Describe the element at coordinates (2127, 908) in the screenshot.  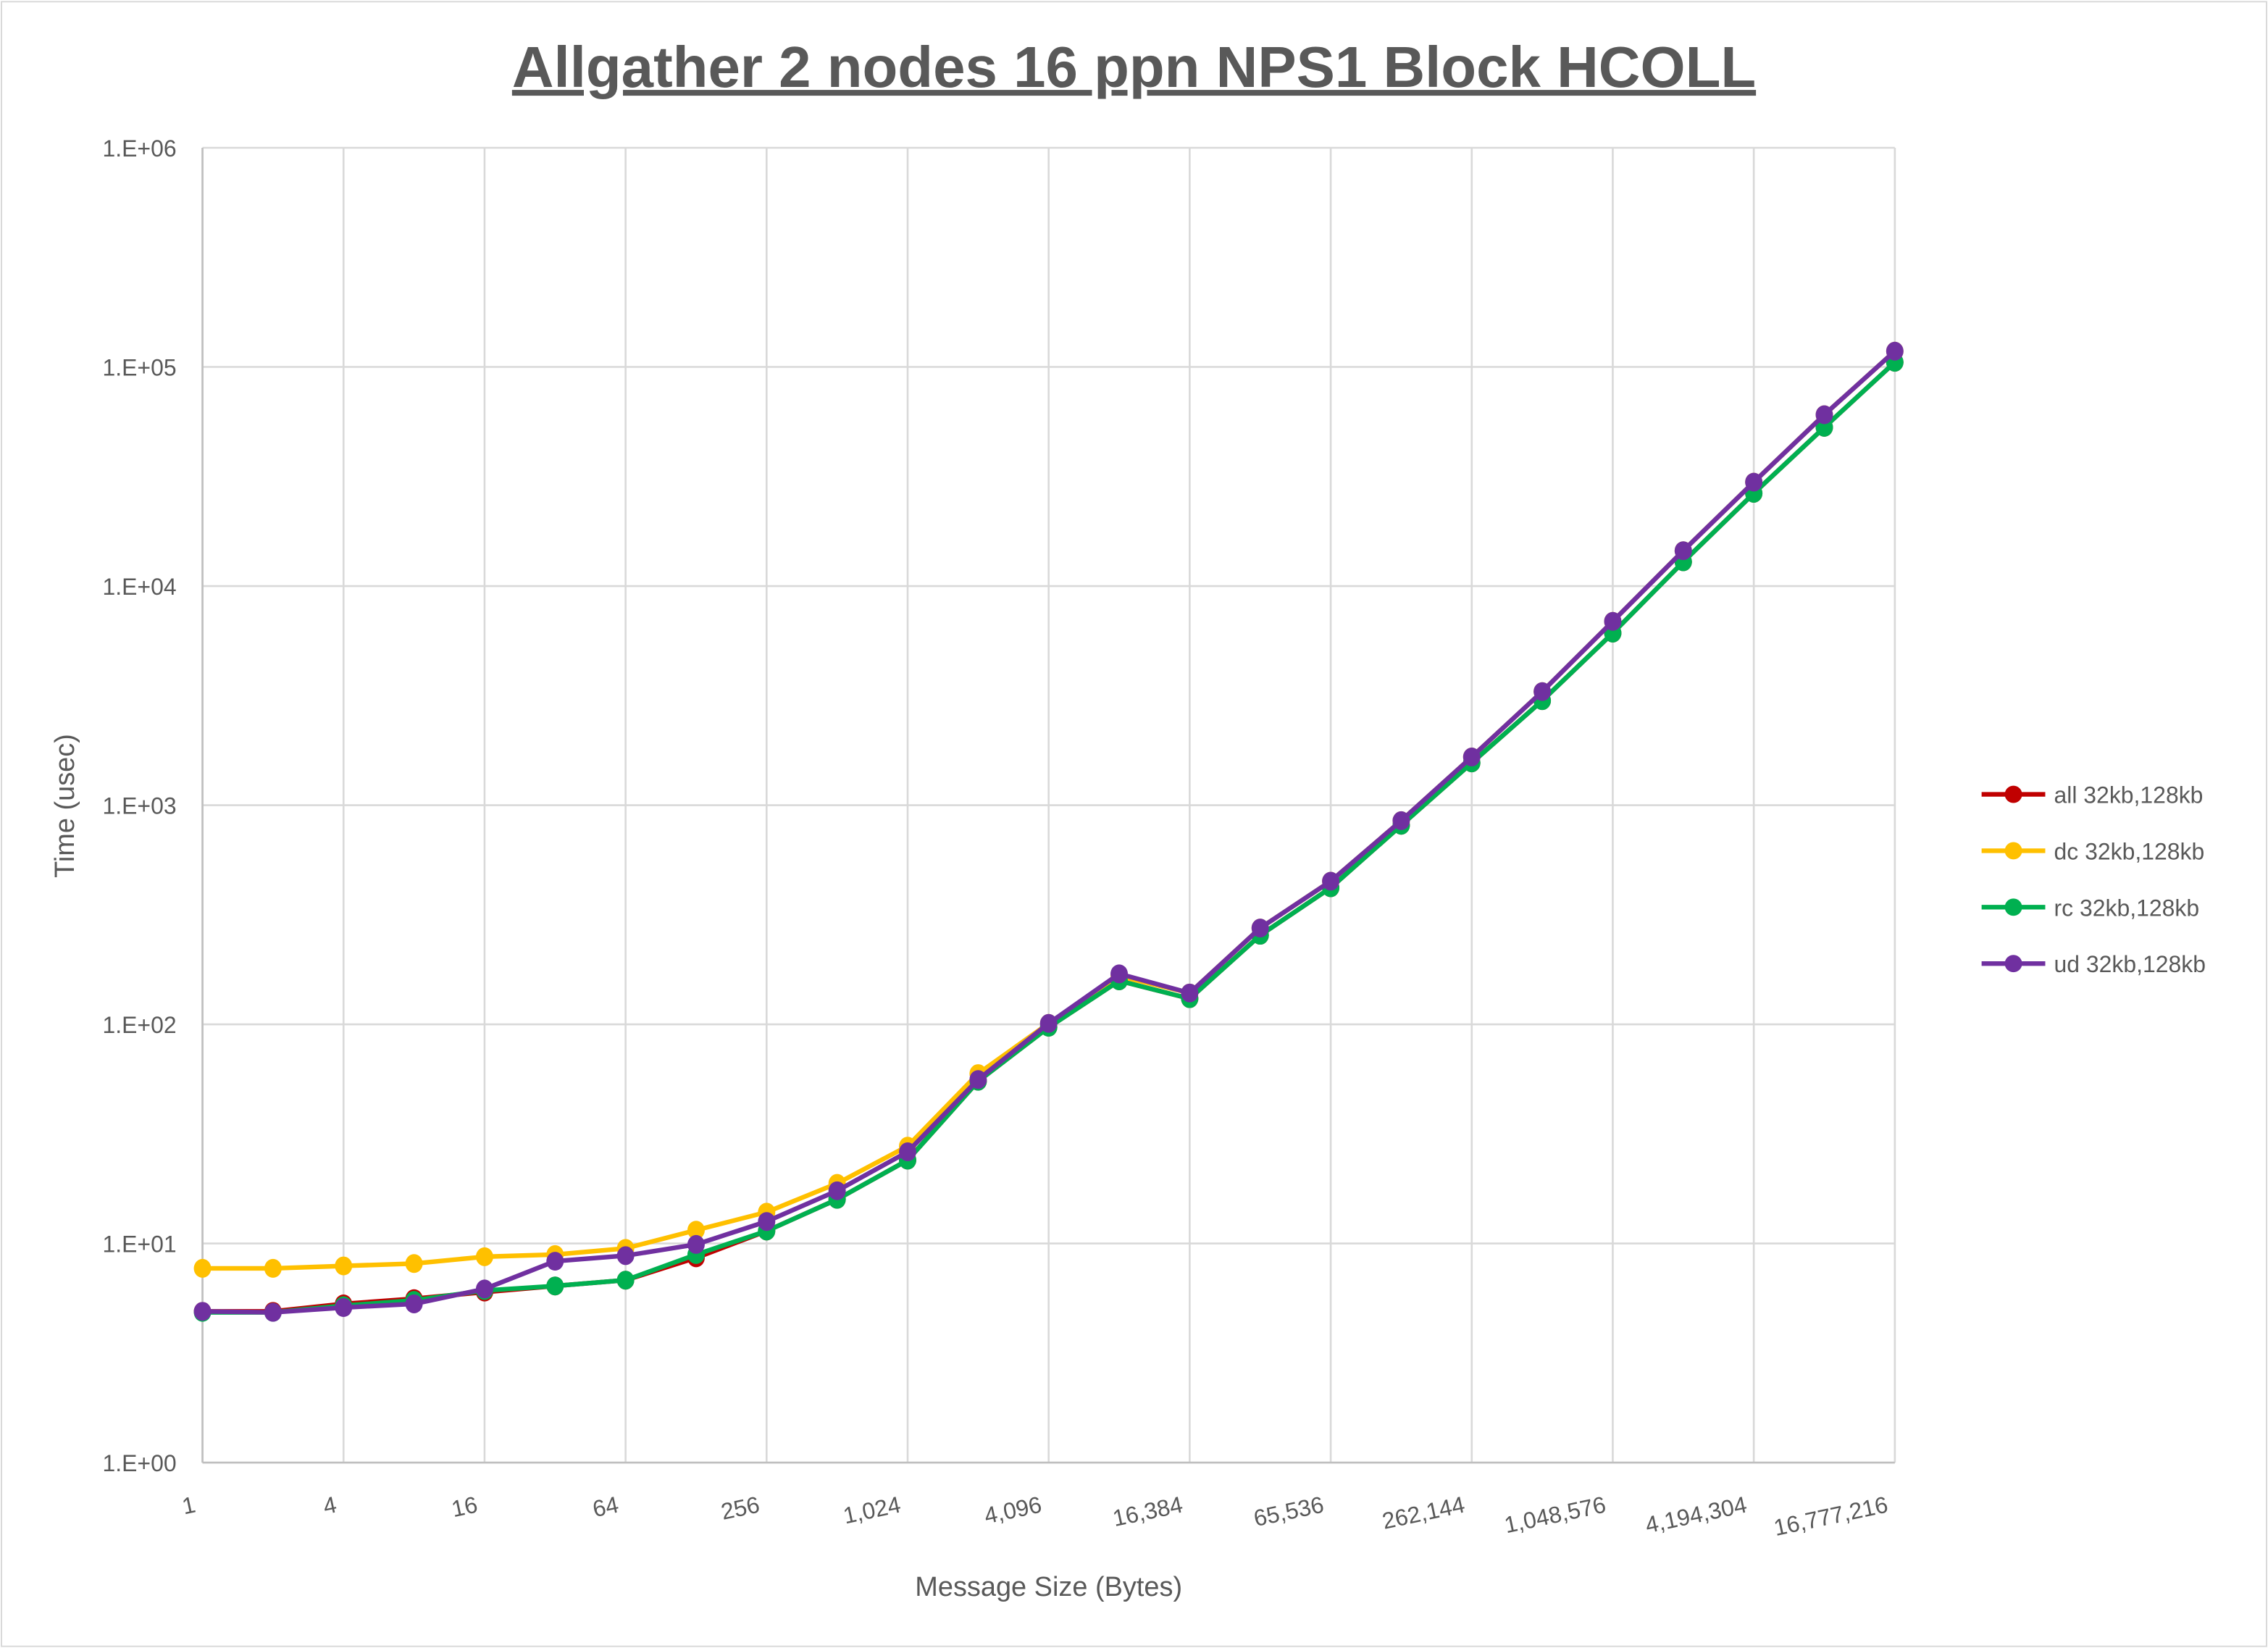
I see `legend-label: rc 32kb,128kb` at that location.